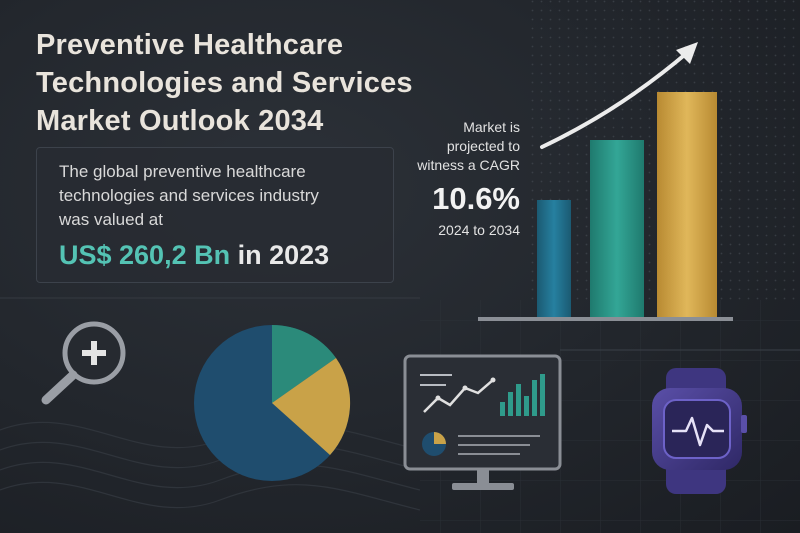  I want to click on market-value-line: US$ 260,2 Bn in 2023, so click(218, 255).